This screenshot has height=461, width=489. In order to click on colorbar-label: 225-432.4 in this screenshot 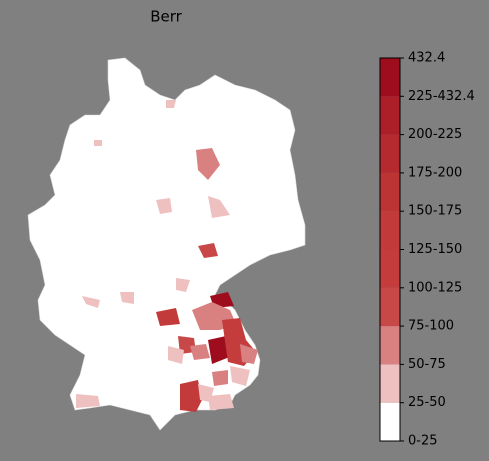, I will do `click(441, 96)`.